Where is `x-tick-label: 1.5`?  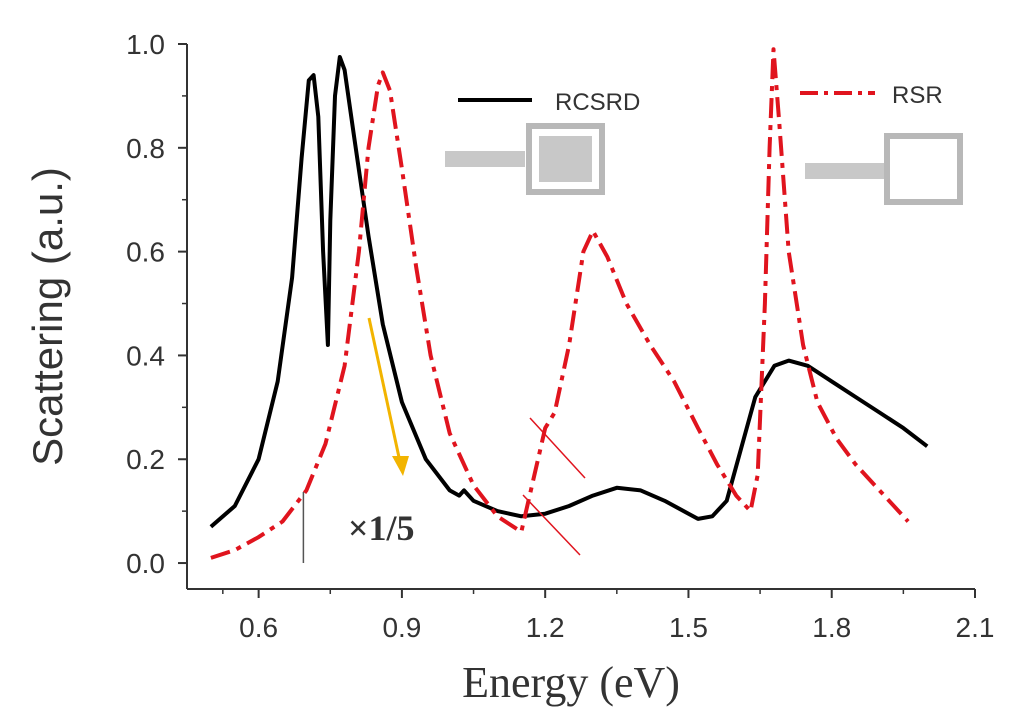
x-tick-label: 1.5 is located at coordinates (688, 627).